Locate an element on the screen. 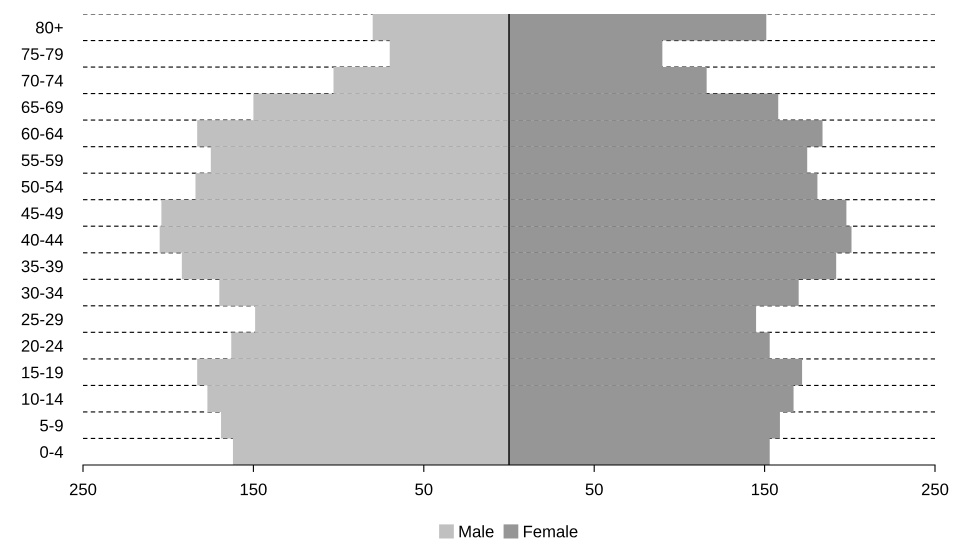 This screenshot has width=955, height=544. y-tick-label: 25-29 is located at coordinates (42, 319).